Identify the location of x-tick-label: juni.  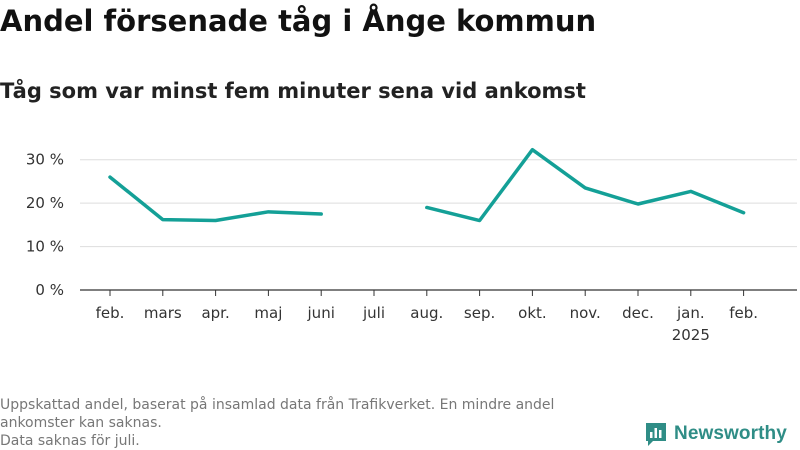
(321, 313).